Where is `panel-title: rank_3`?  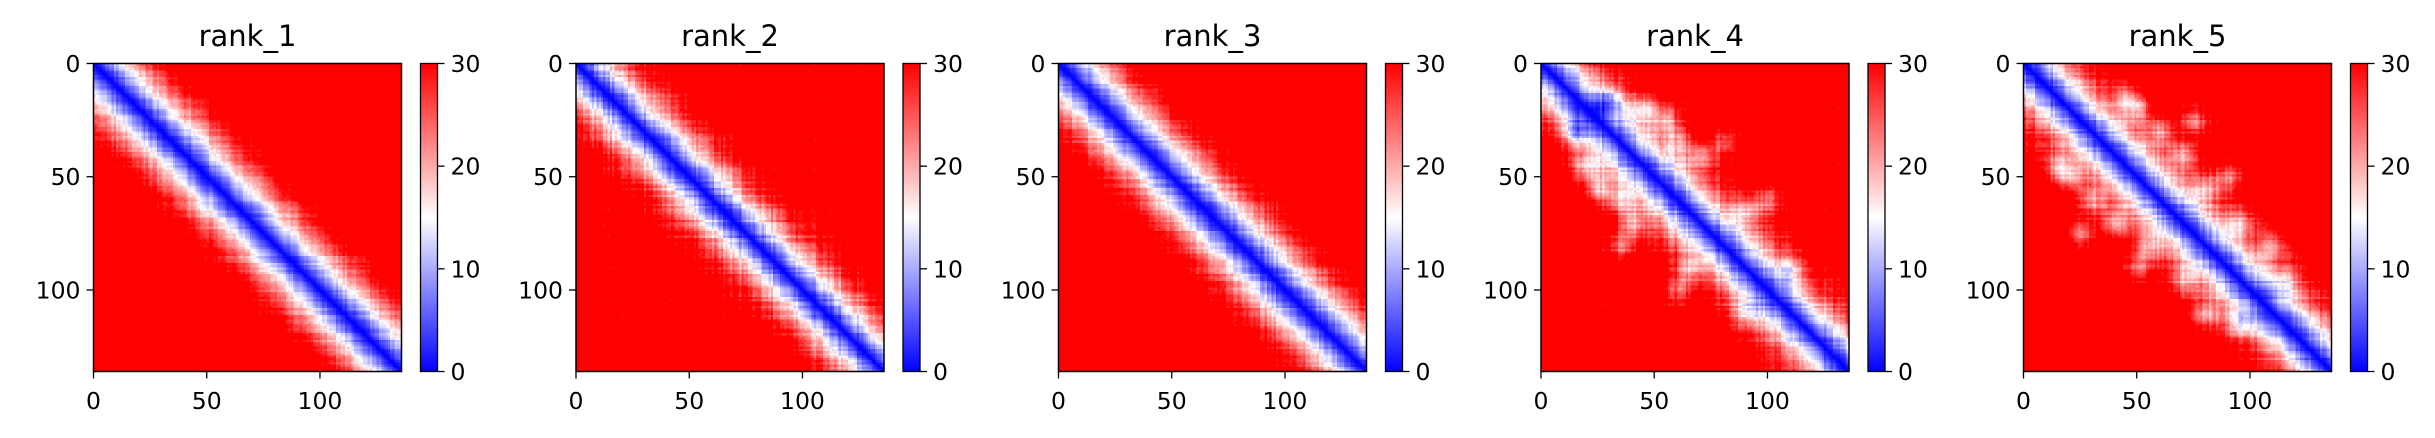
panel-title: rank_3 is located at coordinates (1213, 36).